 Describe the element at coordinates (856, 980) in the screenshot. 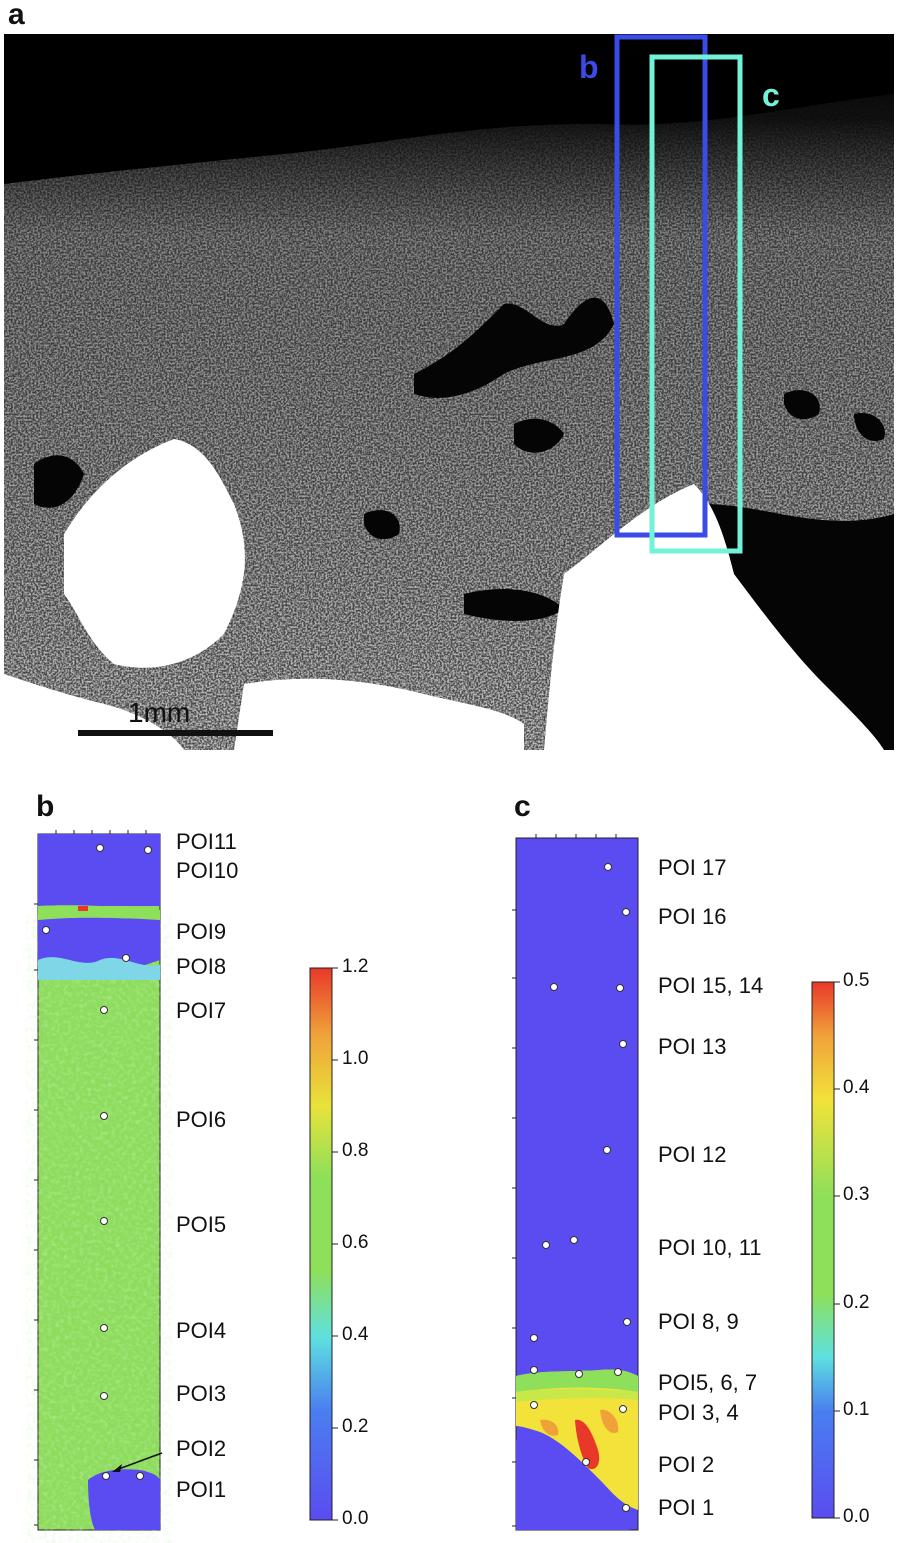

I see `colorbar-c-tick: 0.5` at that location.